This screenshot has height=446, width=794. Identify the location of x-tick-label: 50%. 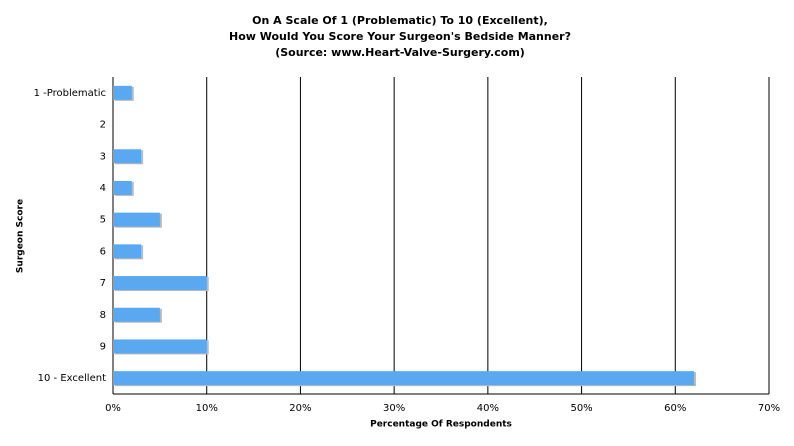
(581, 408).